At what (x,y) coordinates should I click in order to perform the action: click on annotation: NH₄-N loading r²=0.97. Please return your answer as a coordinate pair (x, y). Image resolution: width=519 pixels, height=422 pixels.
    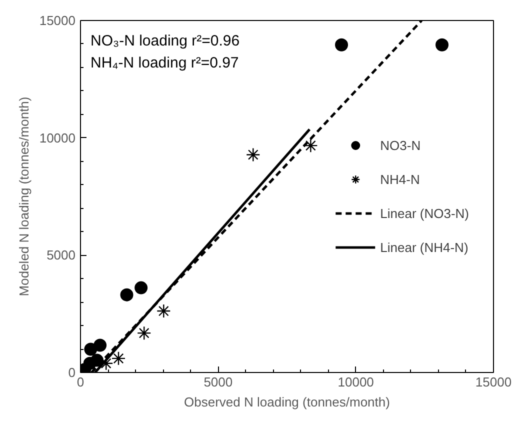
    Looking at the image, I should click on (164, 63).